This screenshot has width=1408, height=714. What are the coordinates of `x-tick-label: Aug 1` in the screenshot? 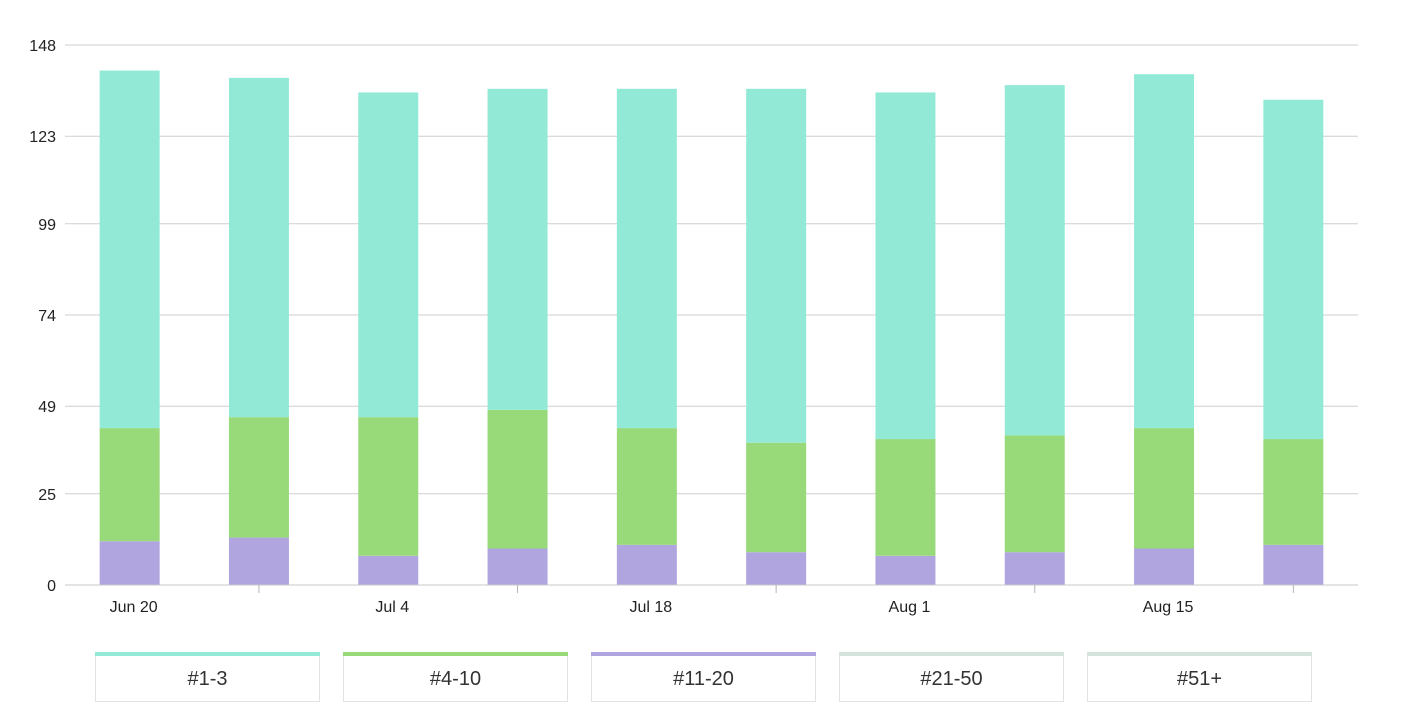 It's located at (910, 607).